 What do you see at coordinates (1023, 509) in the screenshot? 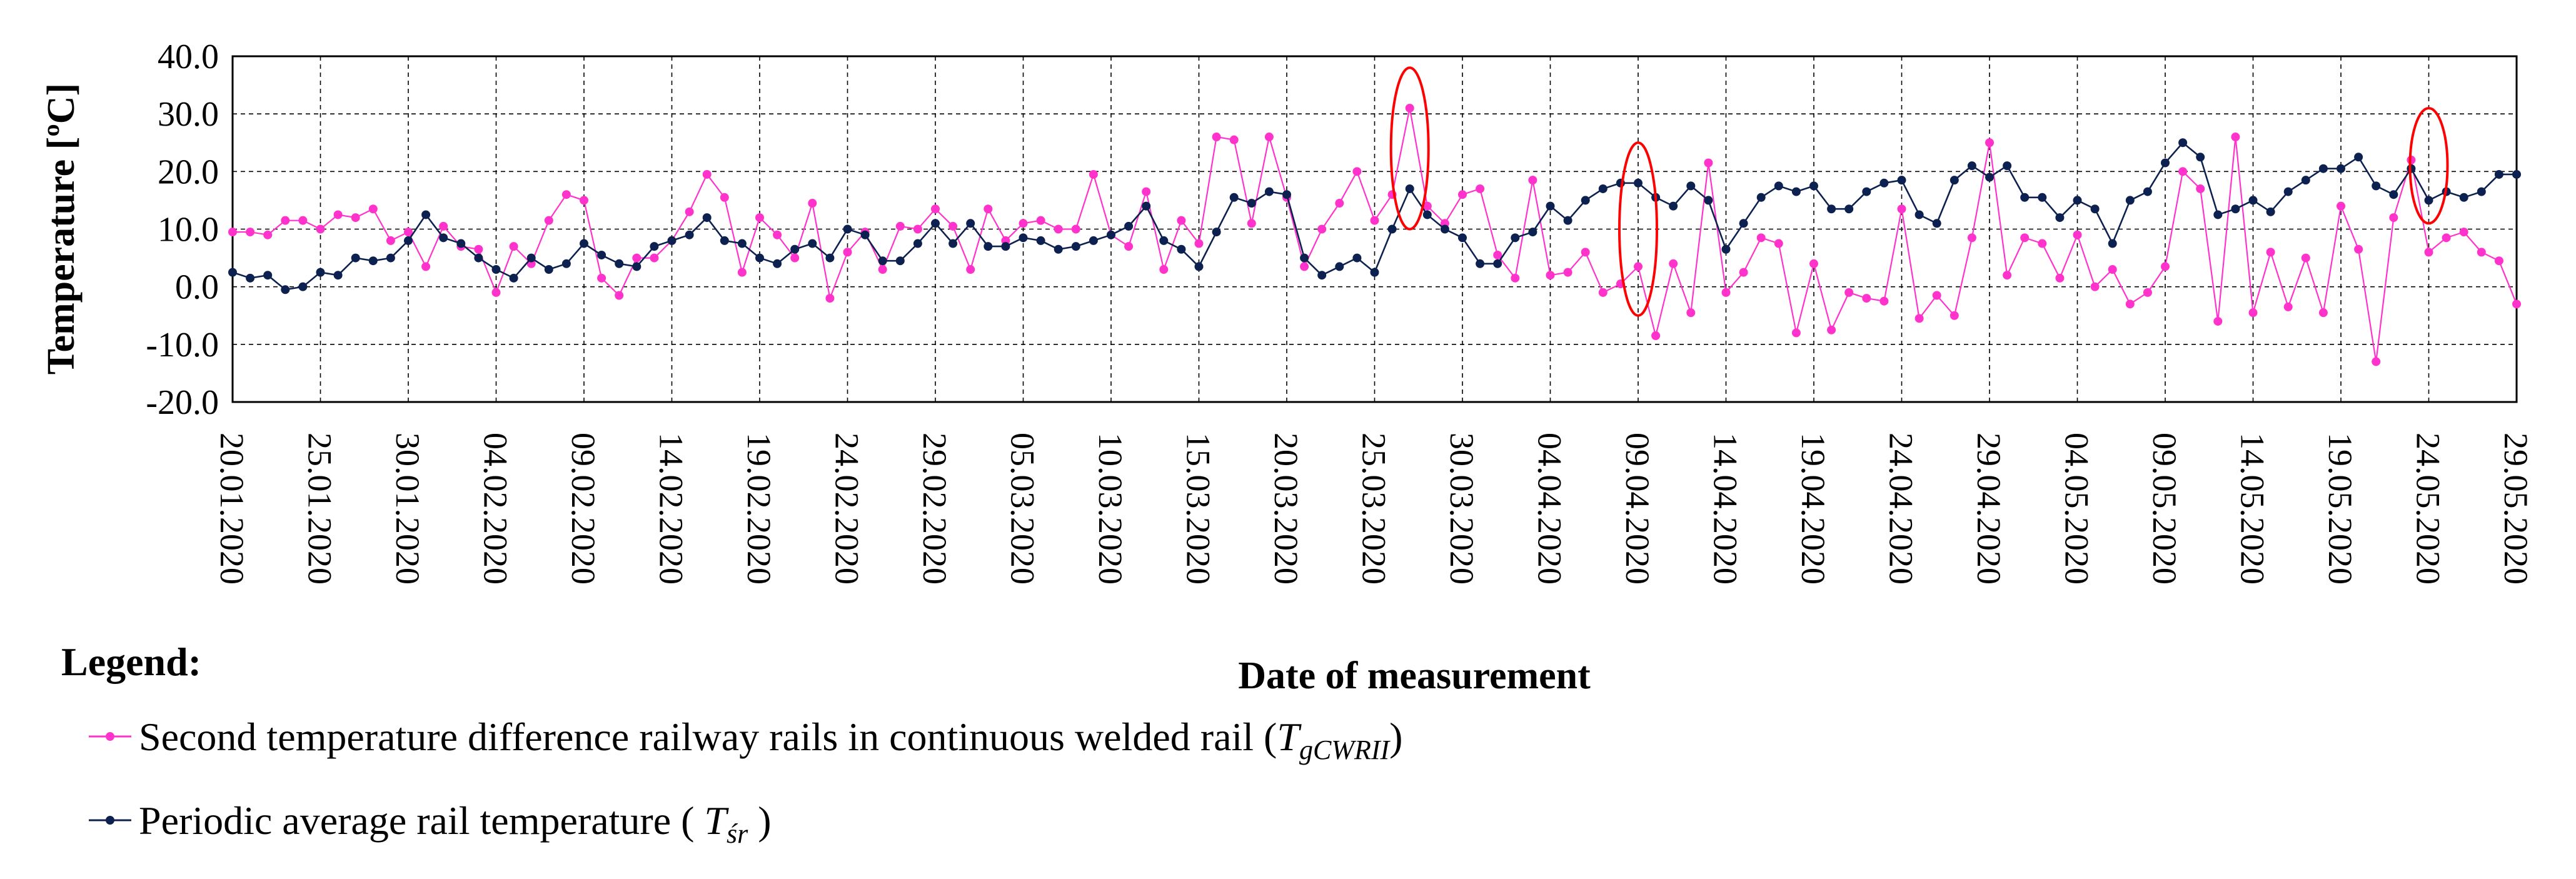
I see `x-tick-label: 05.03.2020` at bounding box center [1023, 509].